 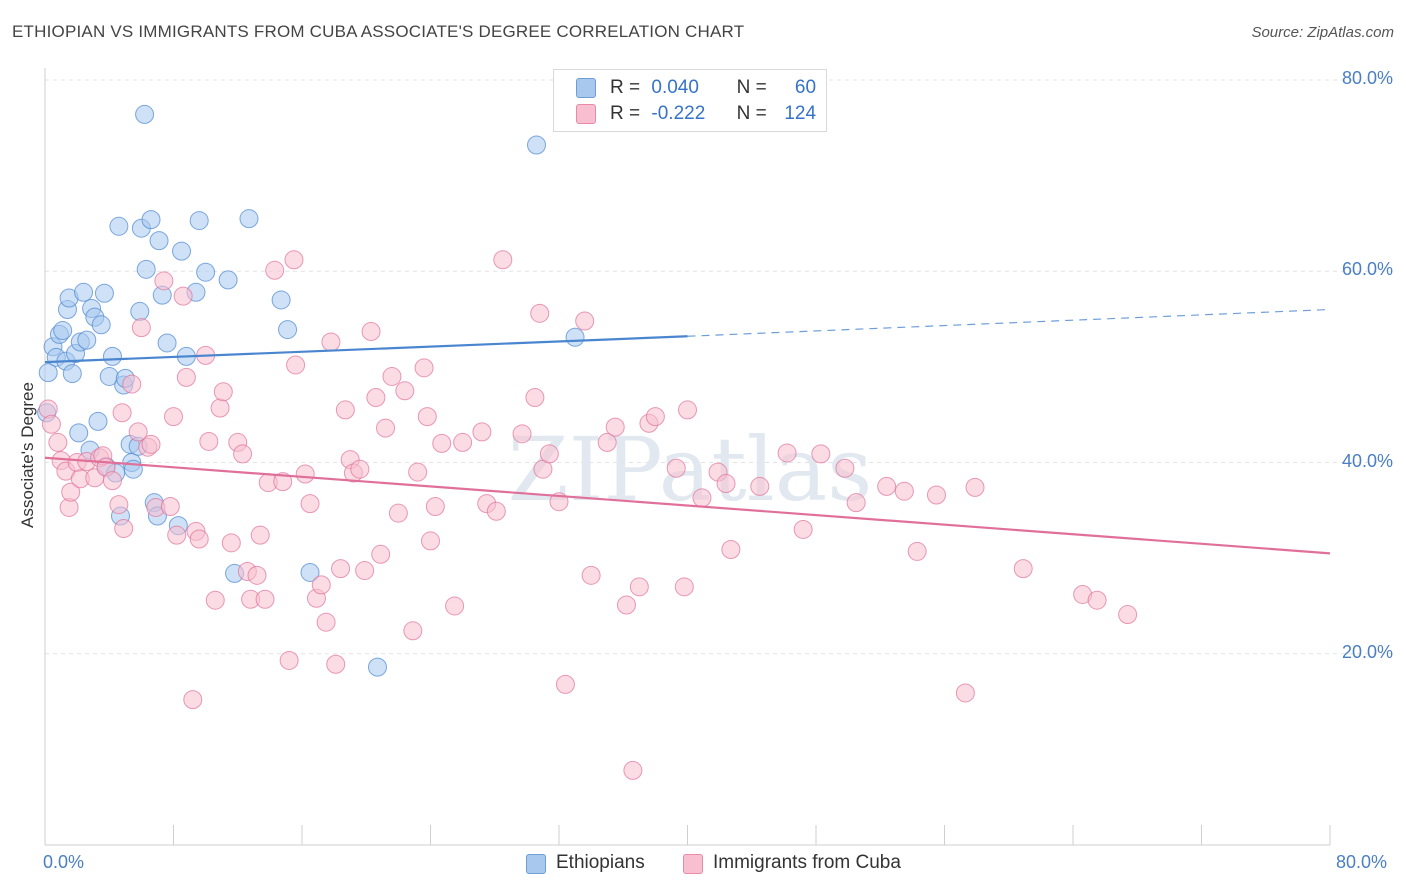 I want to click on legend-n-value: 60, so click(x=805, y=87).